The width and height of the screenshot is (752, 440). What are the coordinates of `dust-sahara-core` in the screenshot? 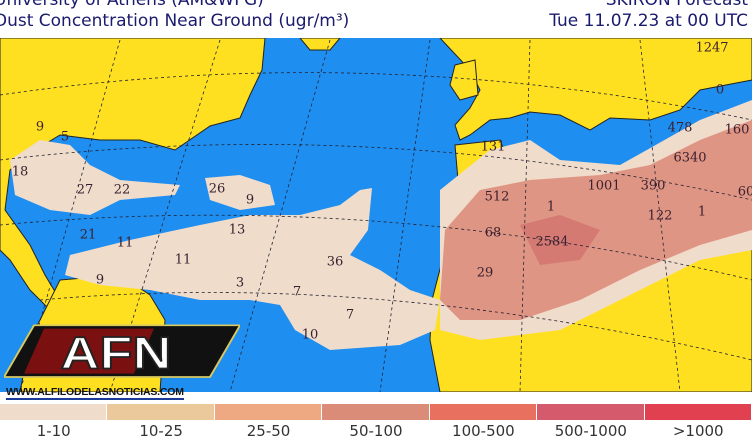 It's located at (560, 240).